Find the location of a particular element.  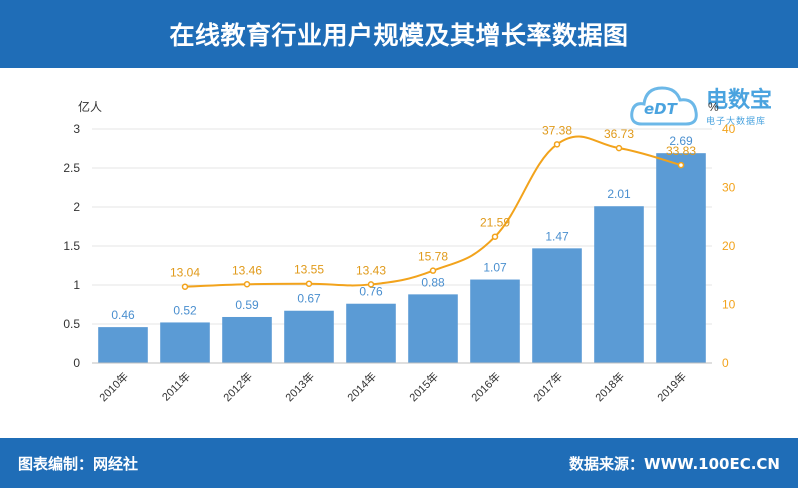

line-data-label: 33.83 is located at coordinates (681, 151).